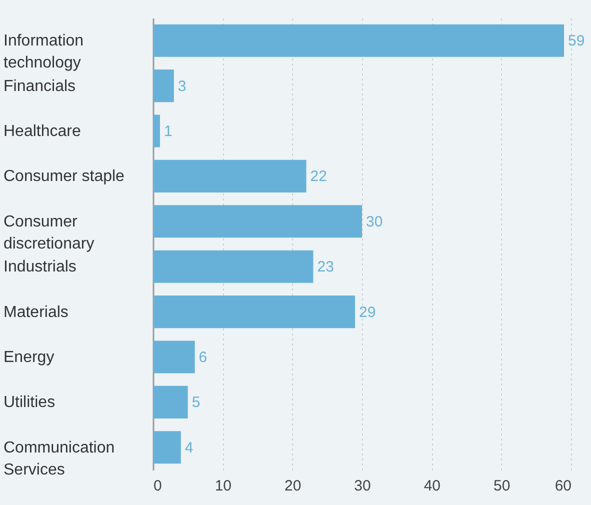 This screenshot has height=505, width=591. What do you see at coordinates (49, 232) in the screenshot?
I see `y-tick-label: Consumer discretionary` at bounding box center [49, 232].